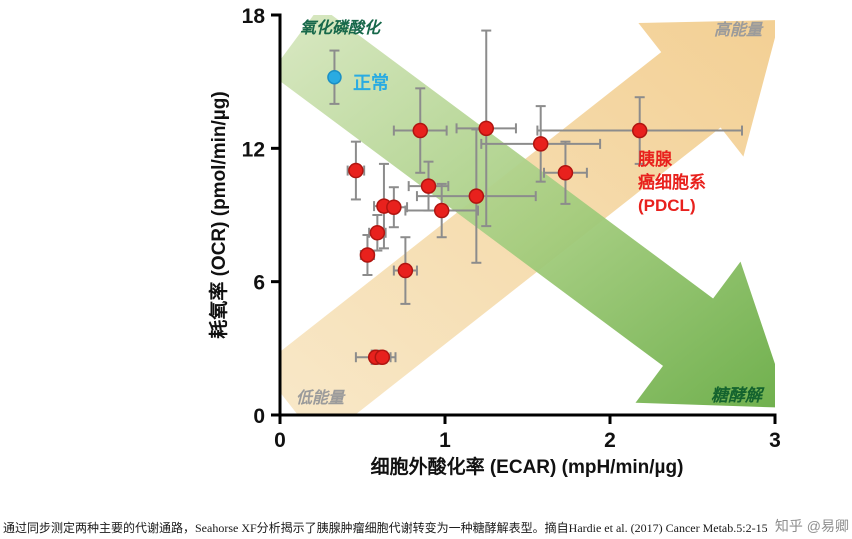 The width and height of the screenshot is (852, 539). What do you see at coordinates (610, 440) in the screenshot?
I see `x-tick-label: 2` at bounding box center [610, 440].